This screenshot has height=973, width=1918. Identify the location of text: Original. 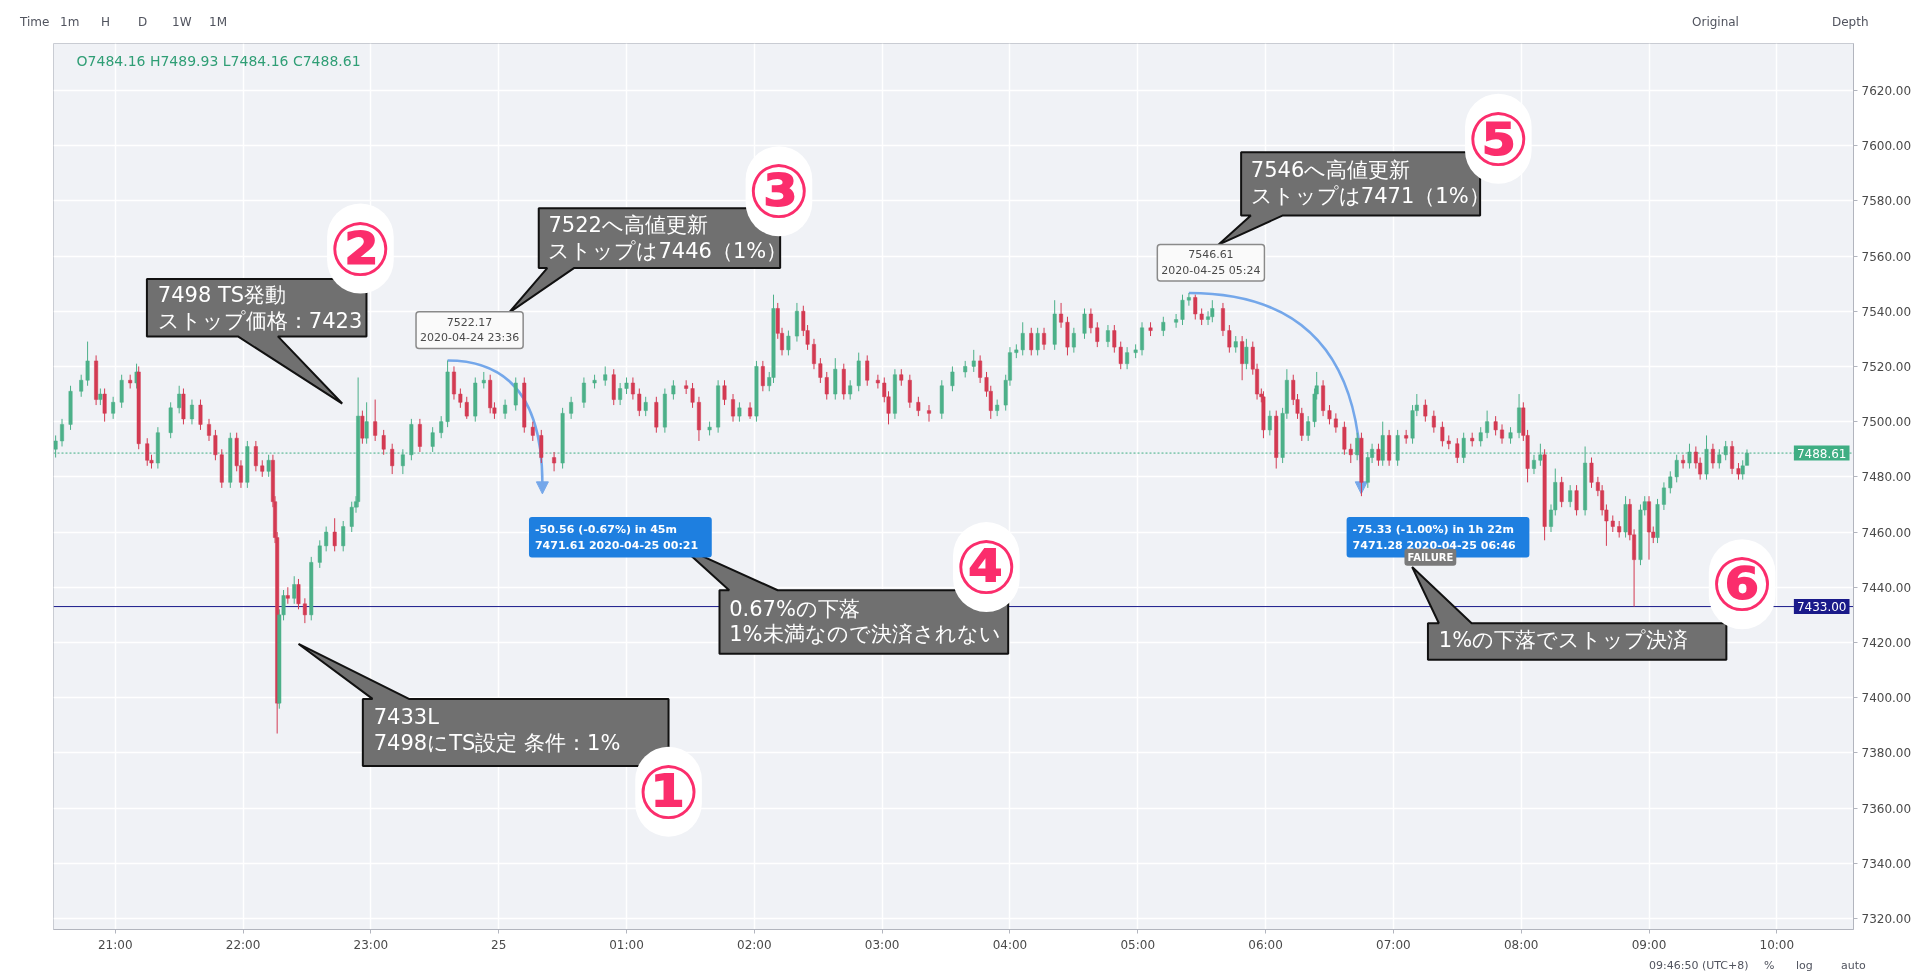
(1715, 22).